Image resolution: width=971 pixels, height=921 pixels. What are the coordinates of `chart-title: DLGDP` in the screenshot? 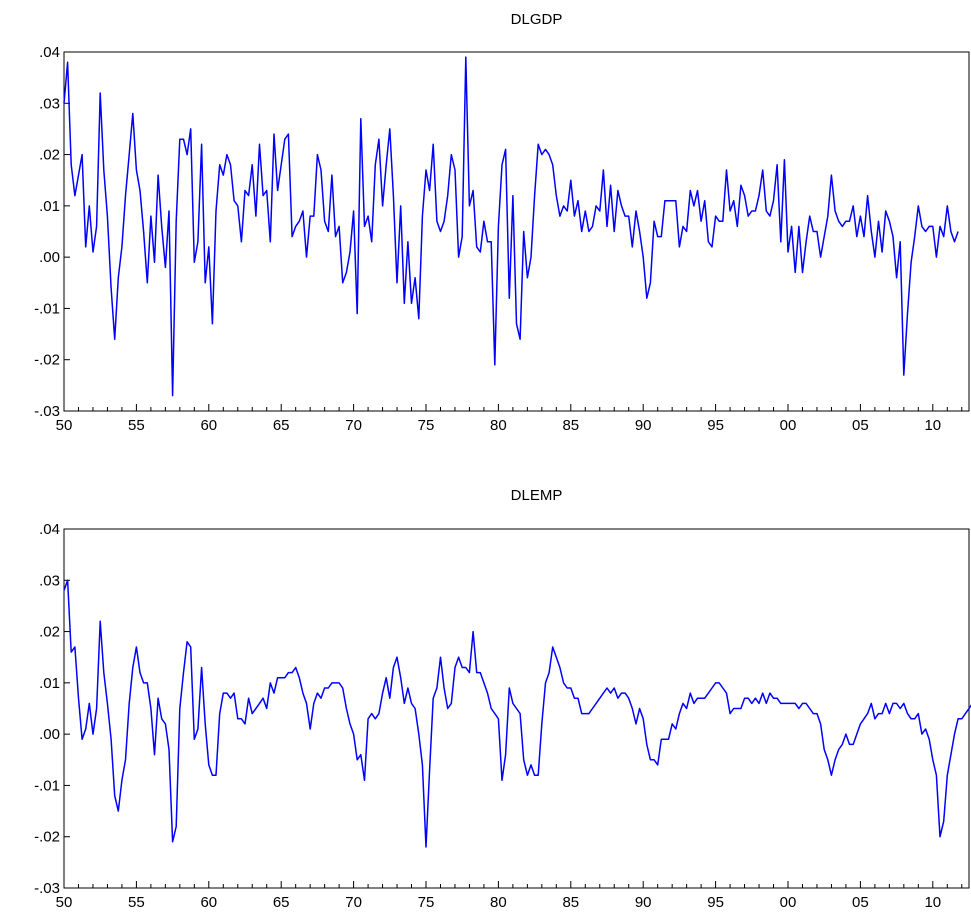 It's located at (537, 19).